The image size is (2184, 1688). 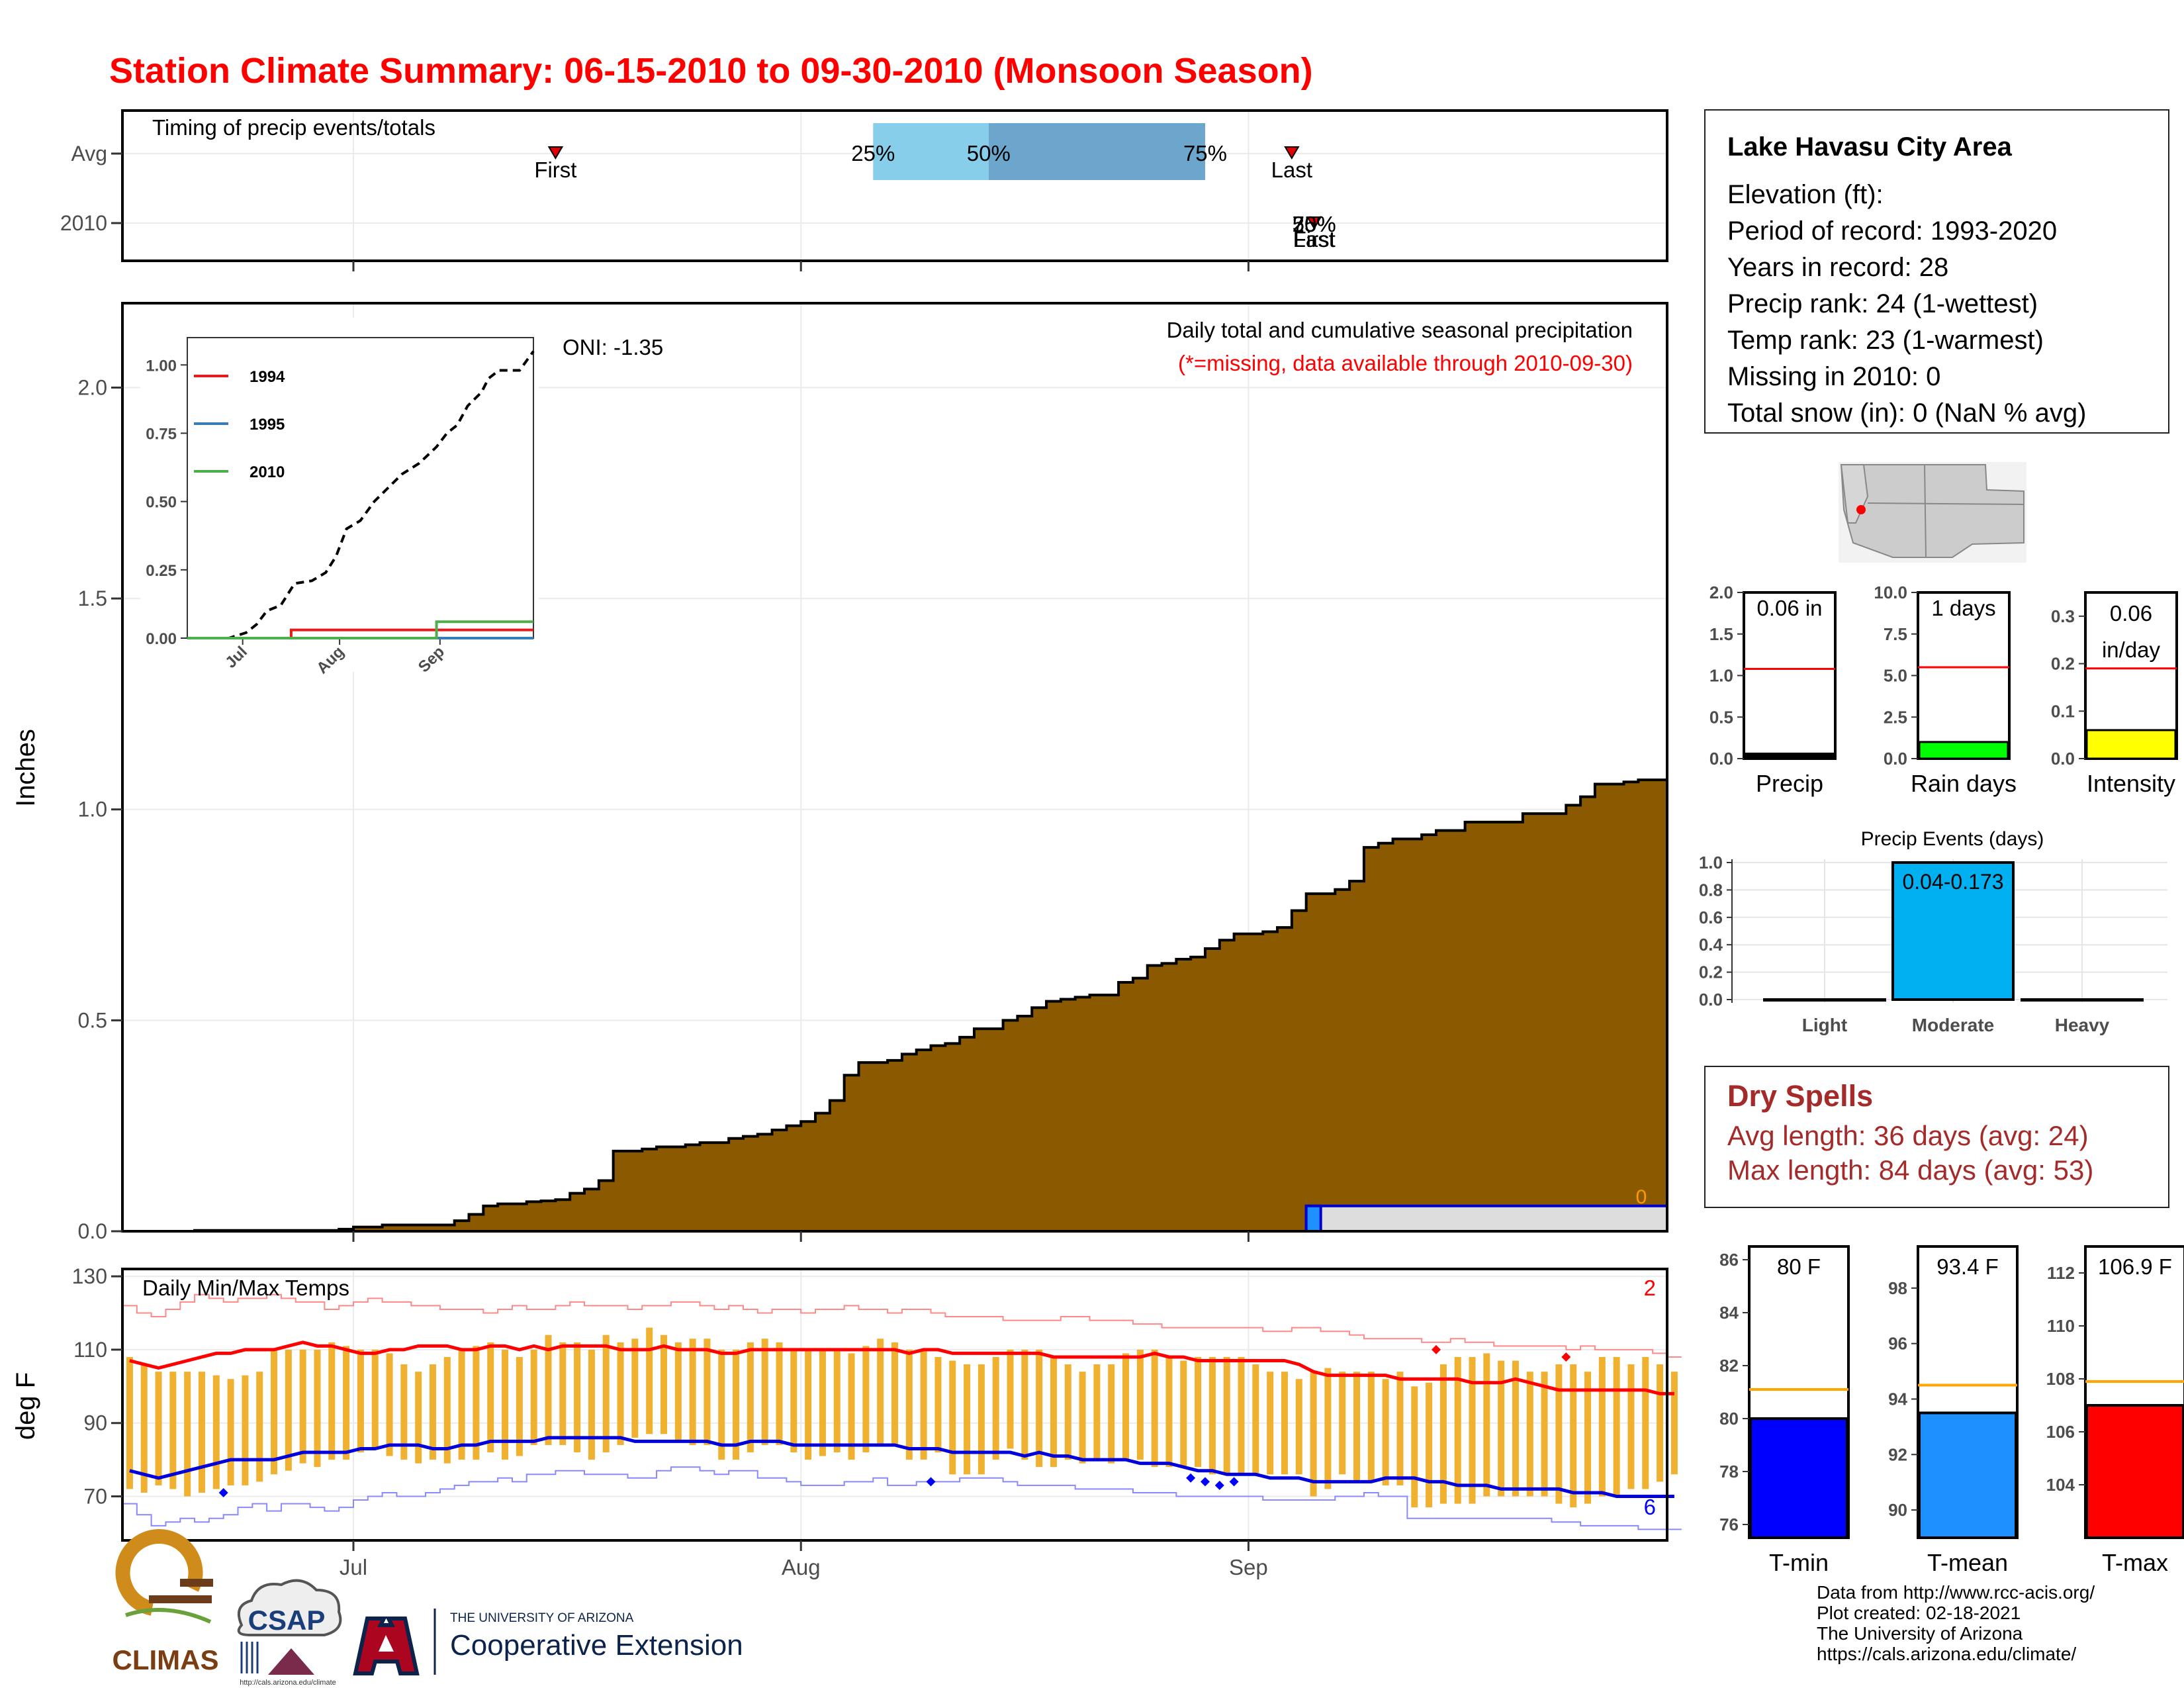 What do you see at coordinates (161, 639) in the screenshot?
I see `inset-ytick-label: 0.00` at bounding box center [161, 639].